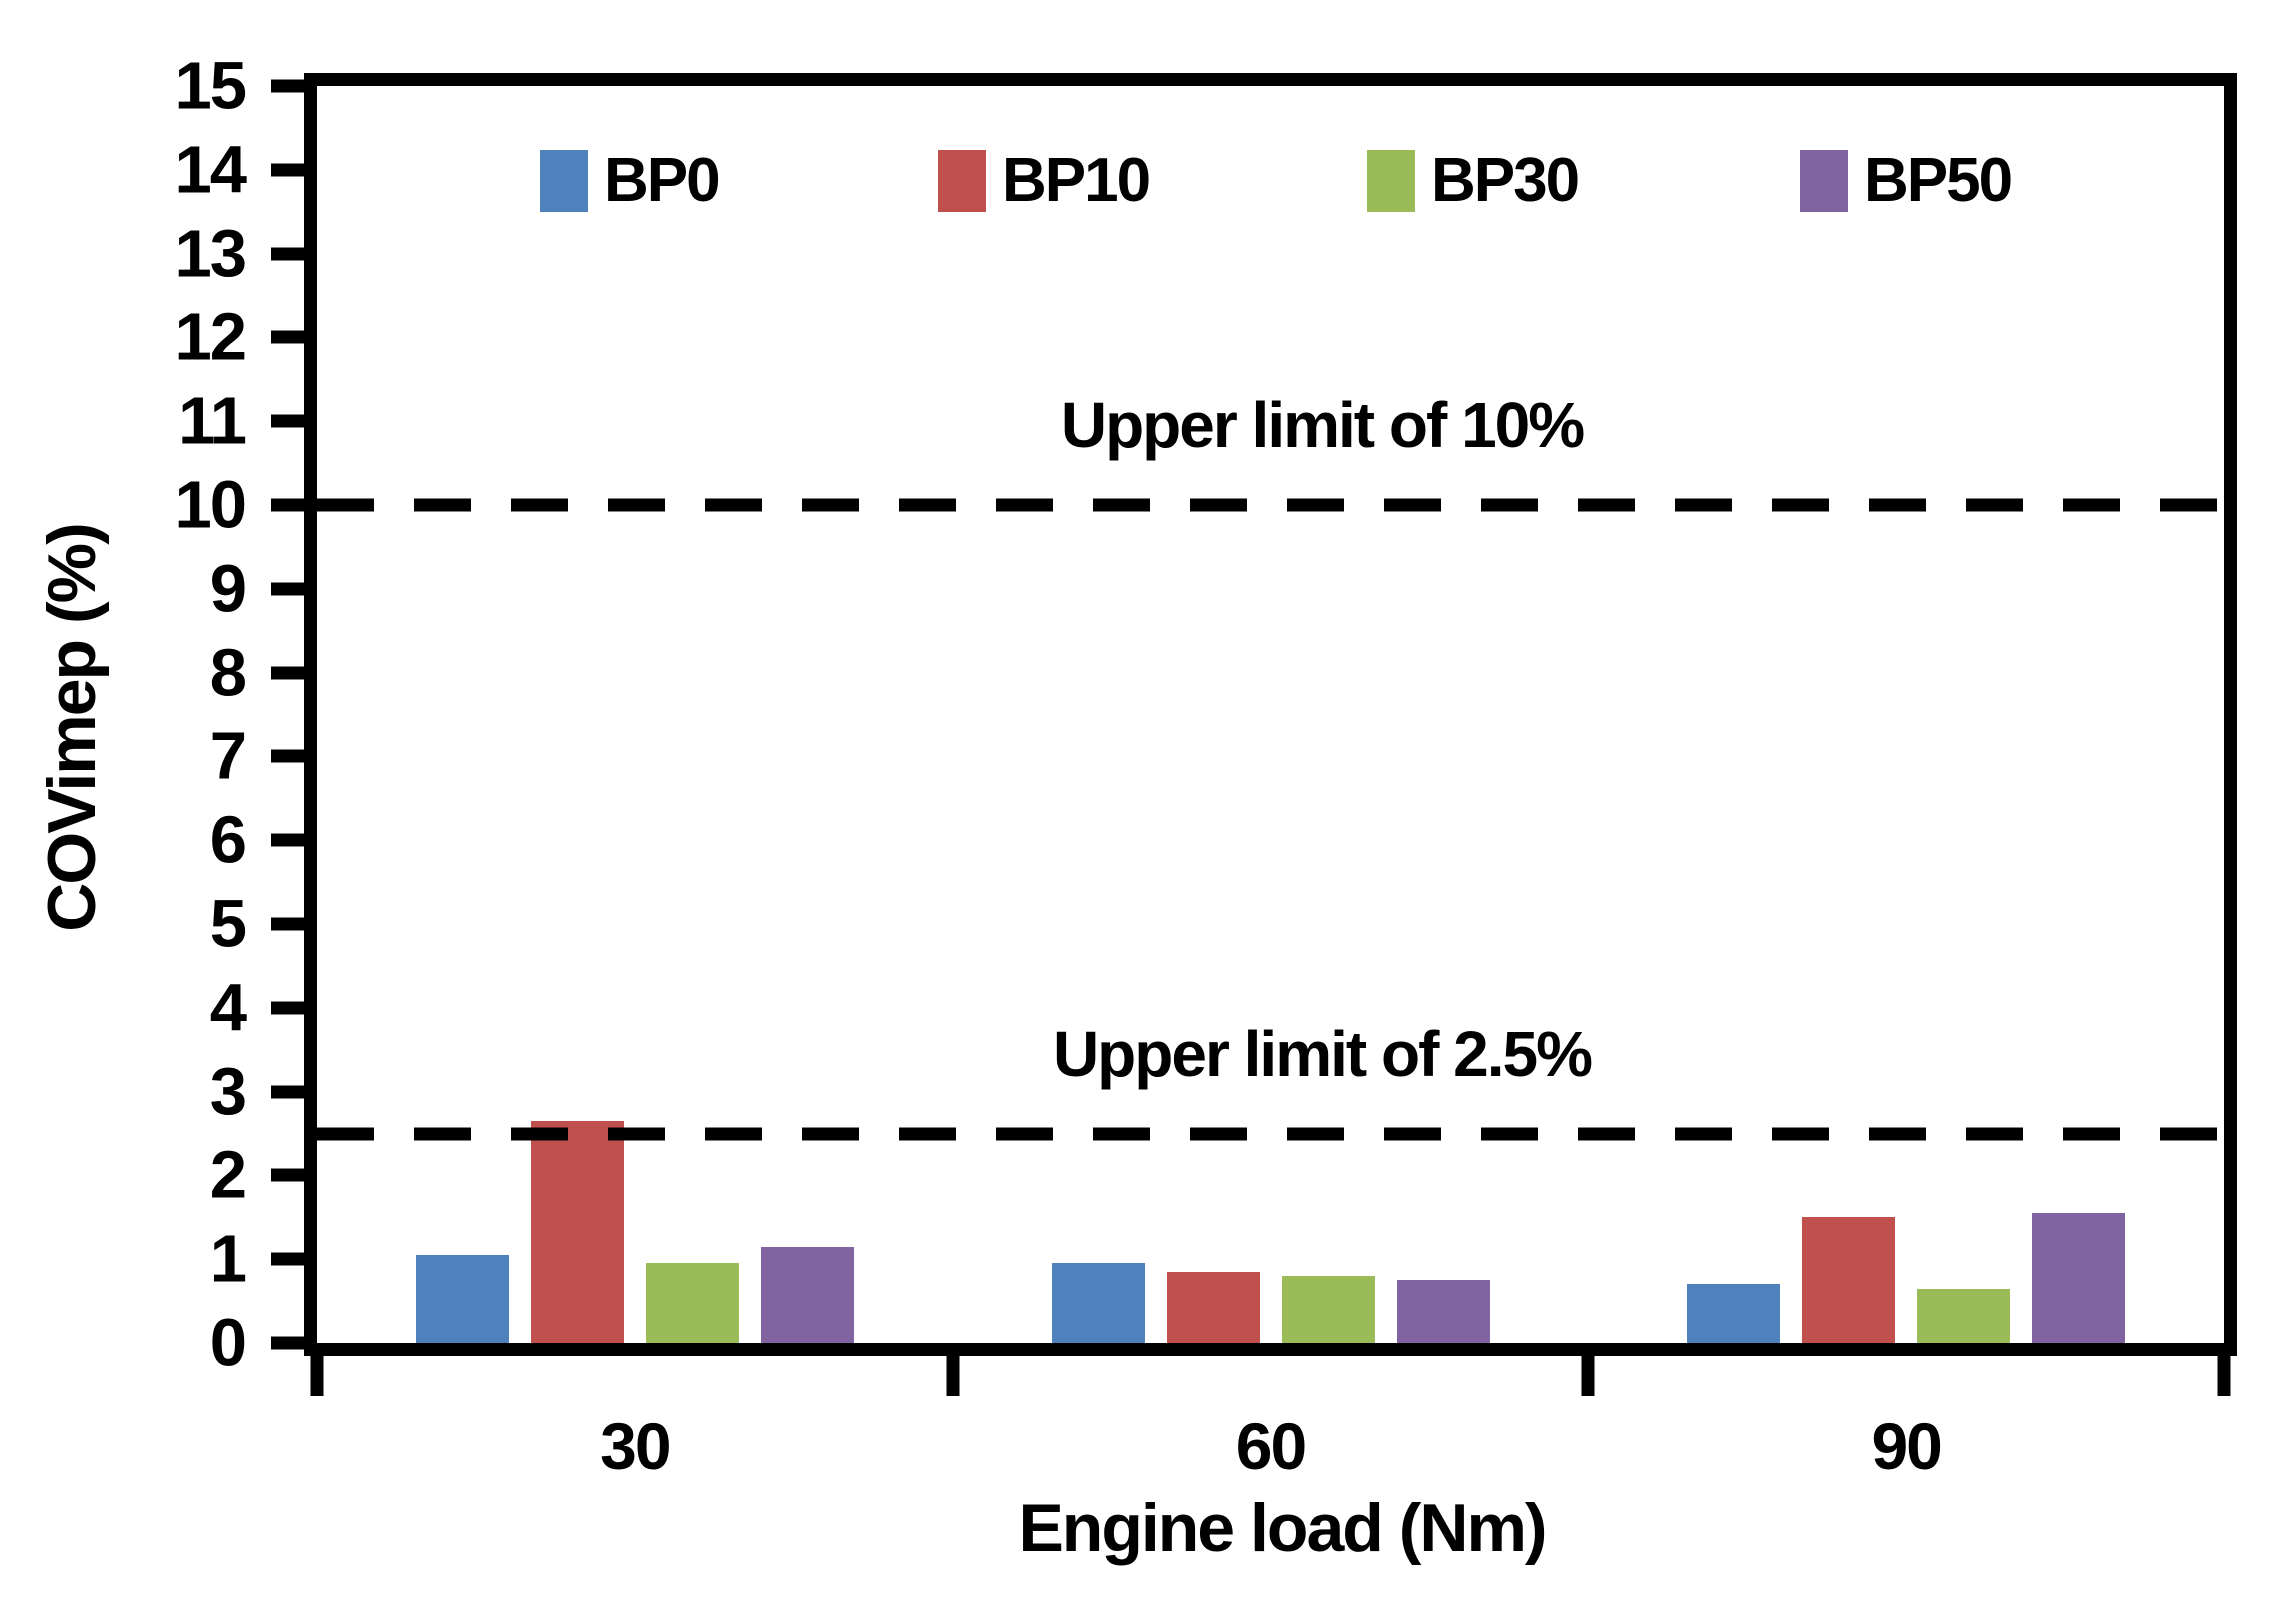  What do you see at coordinates (210, 86) in the screenshot?
I see `y-tick-label: 15` at bounding box center [210, 86].